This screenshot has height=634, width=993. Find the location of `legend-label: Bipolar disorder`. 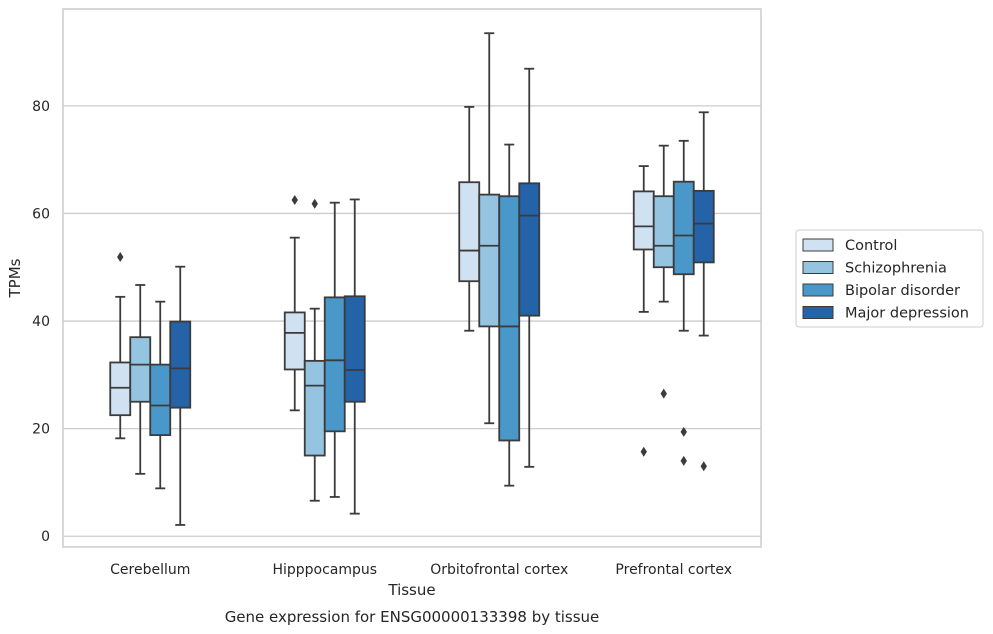

legend-label: Bipolar disorder is located at coordinates (902, 291).